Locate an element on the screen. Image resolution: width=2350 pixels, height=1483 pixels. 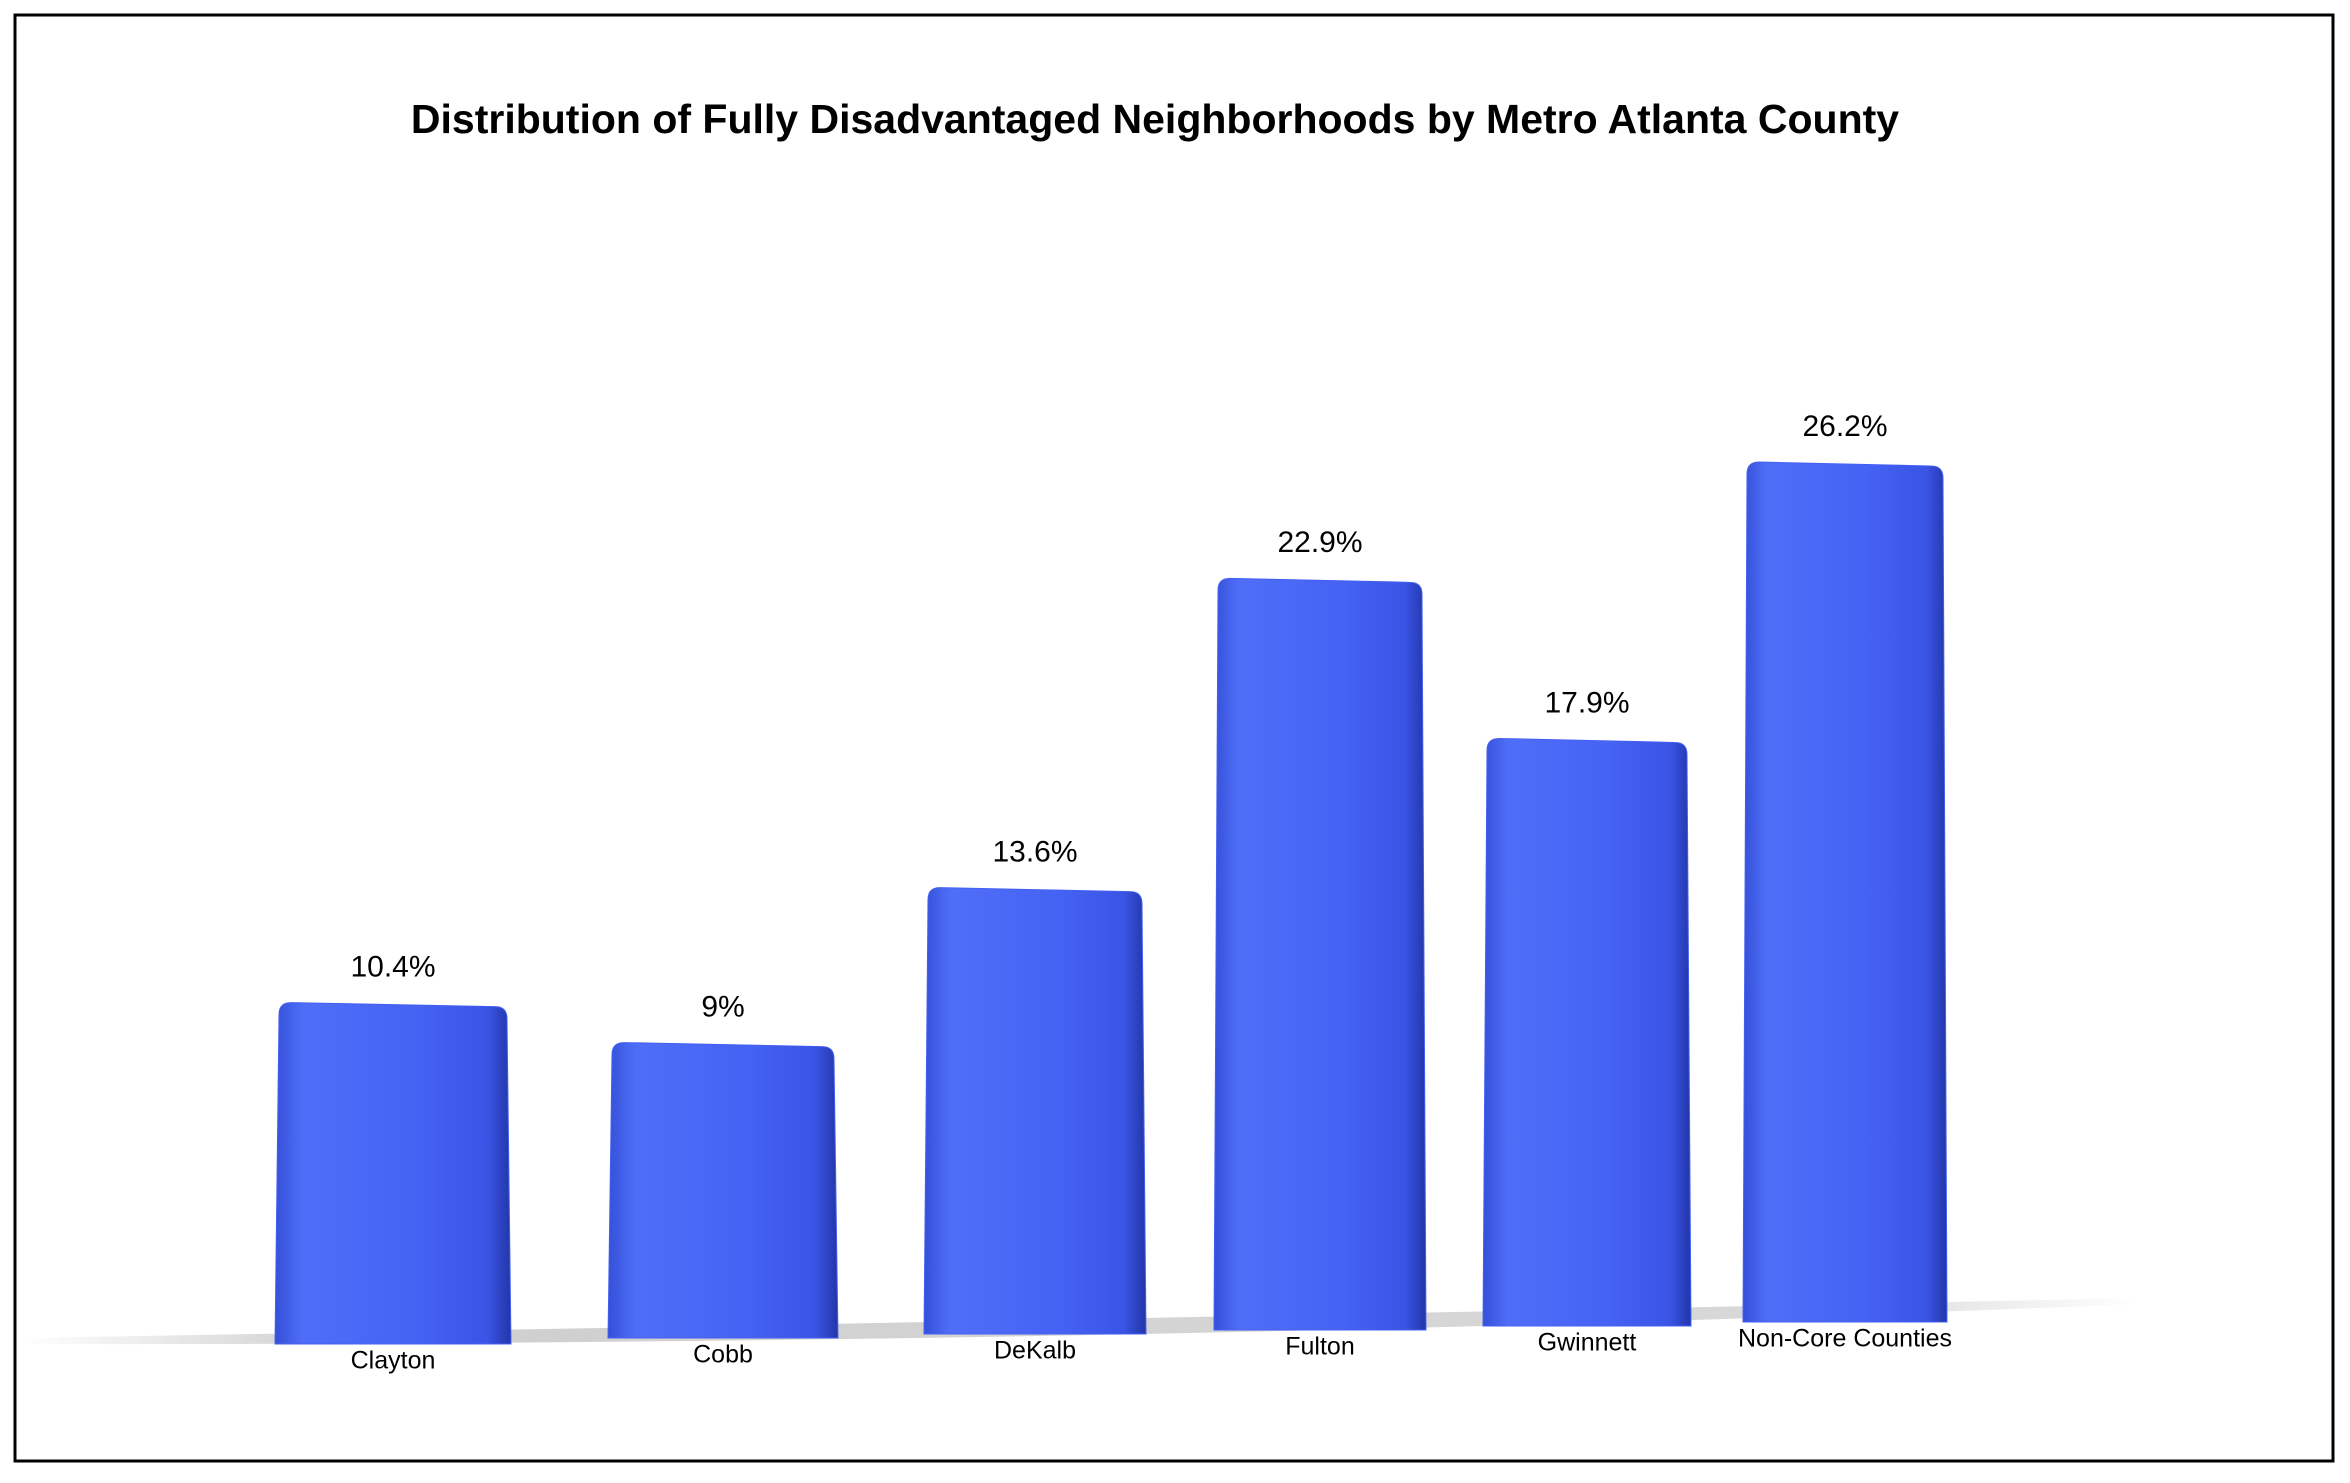
value-label: 9% is located at coordinates (722, 1007).